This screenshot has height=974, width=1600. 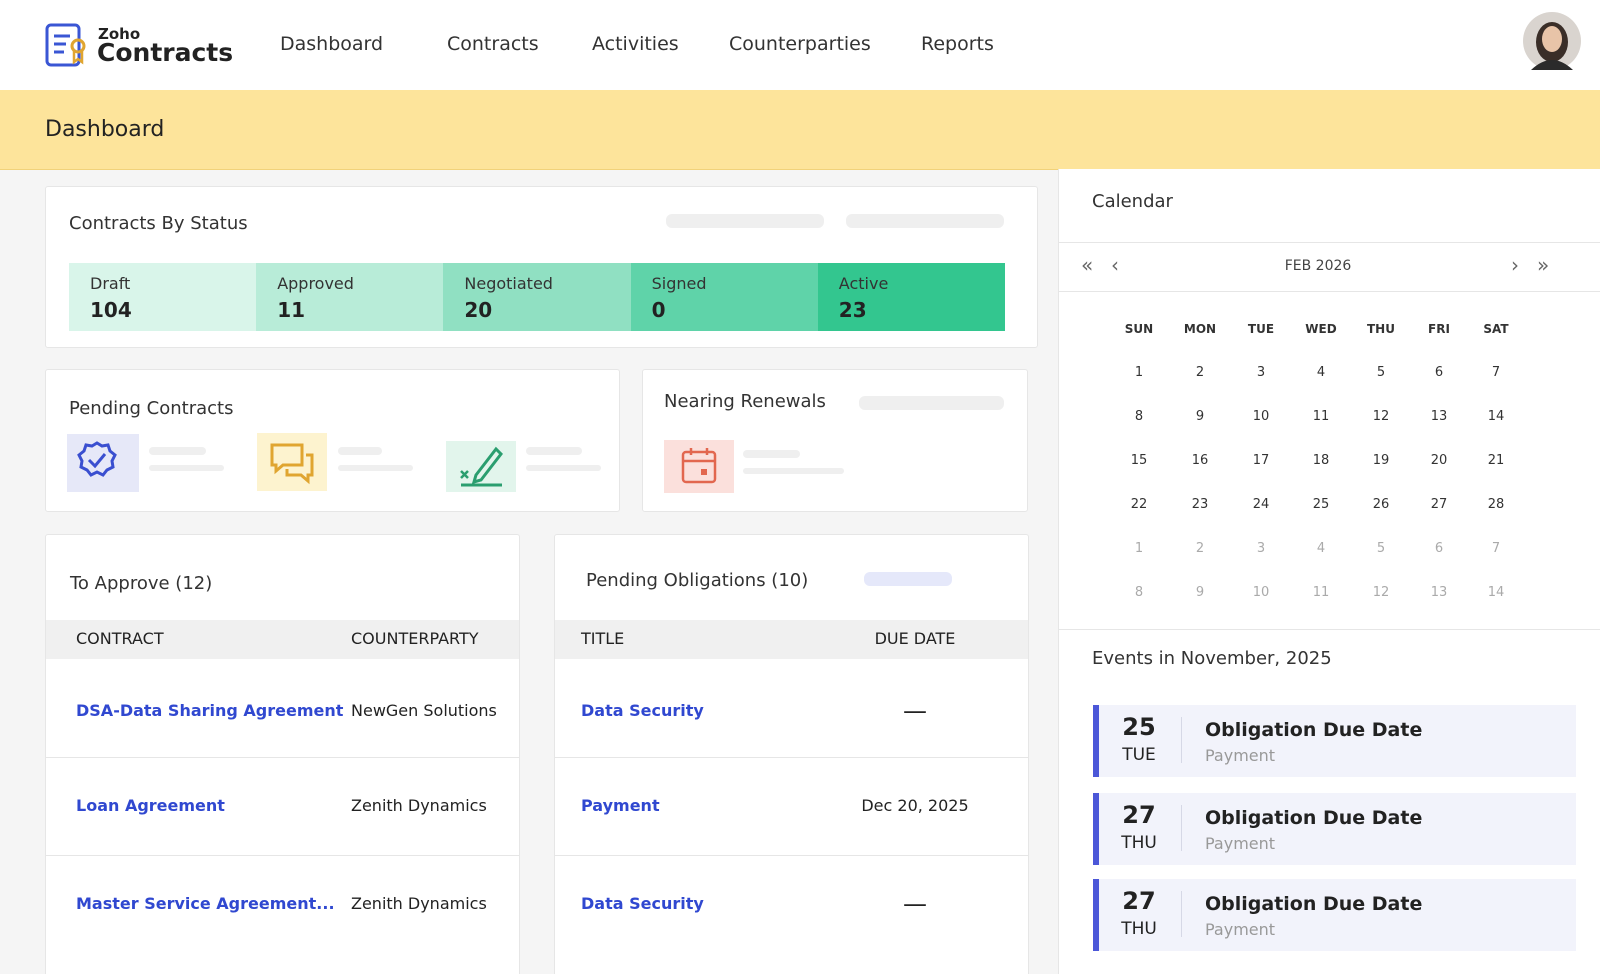 What do you see at coordinates (1132, 201) in the screenshot?
I see `calendar-title: Calendar` at bounding box center [1132, 201].